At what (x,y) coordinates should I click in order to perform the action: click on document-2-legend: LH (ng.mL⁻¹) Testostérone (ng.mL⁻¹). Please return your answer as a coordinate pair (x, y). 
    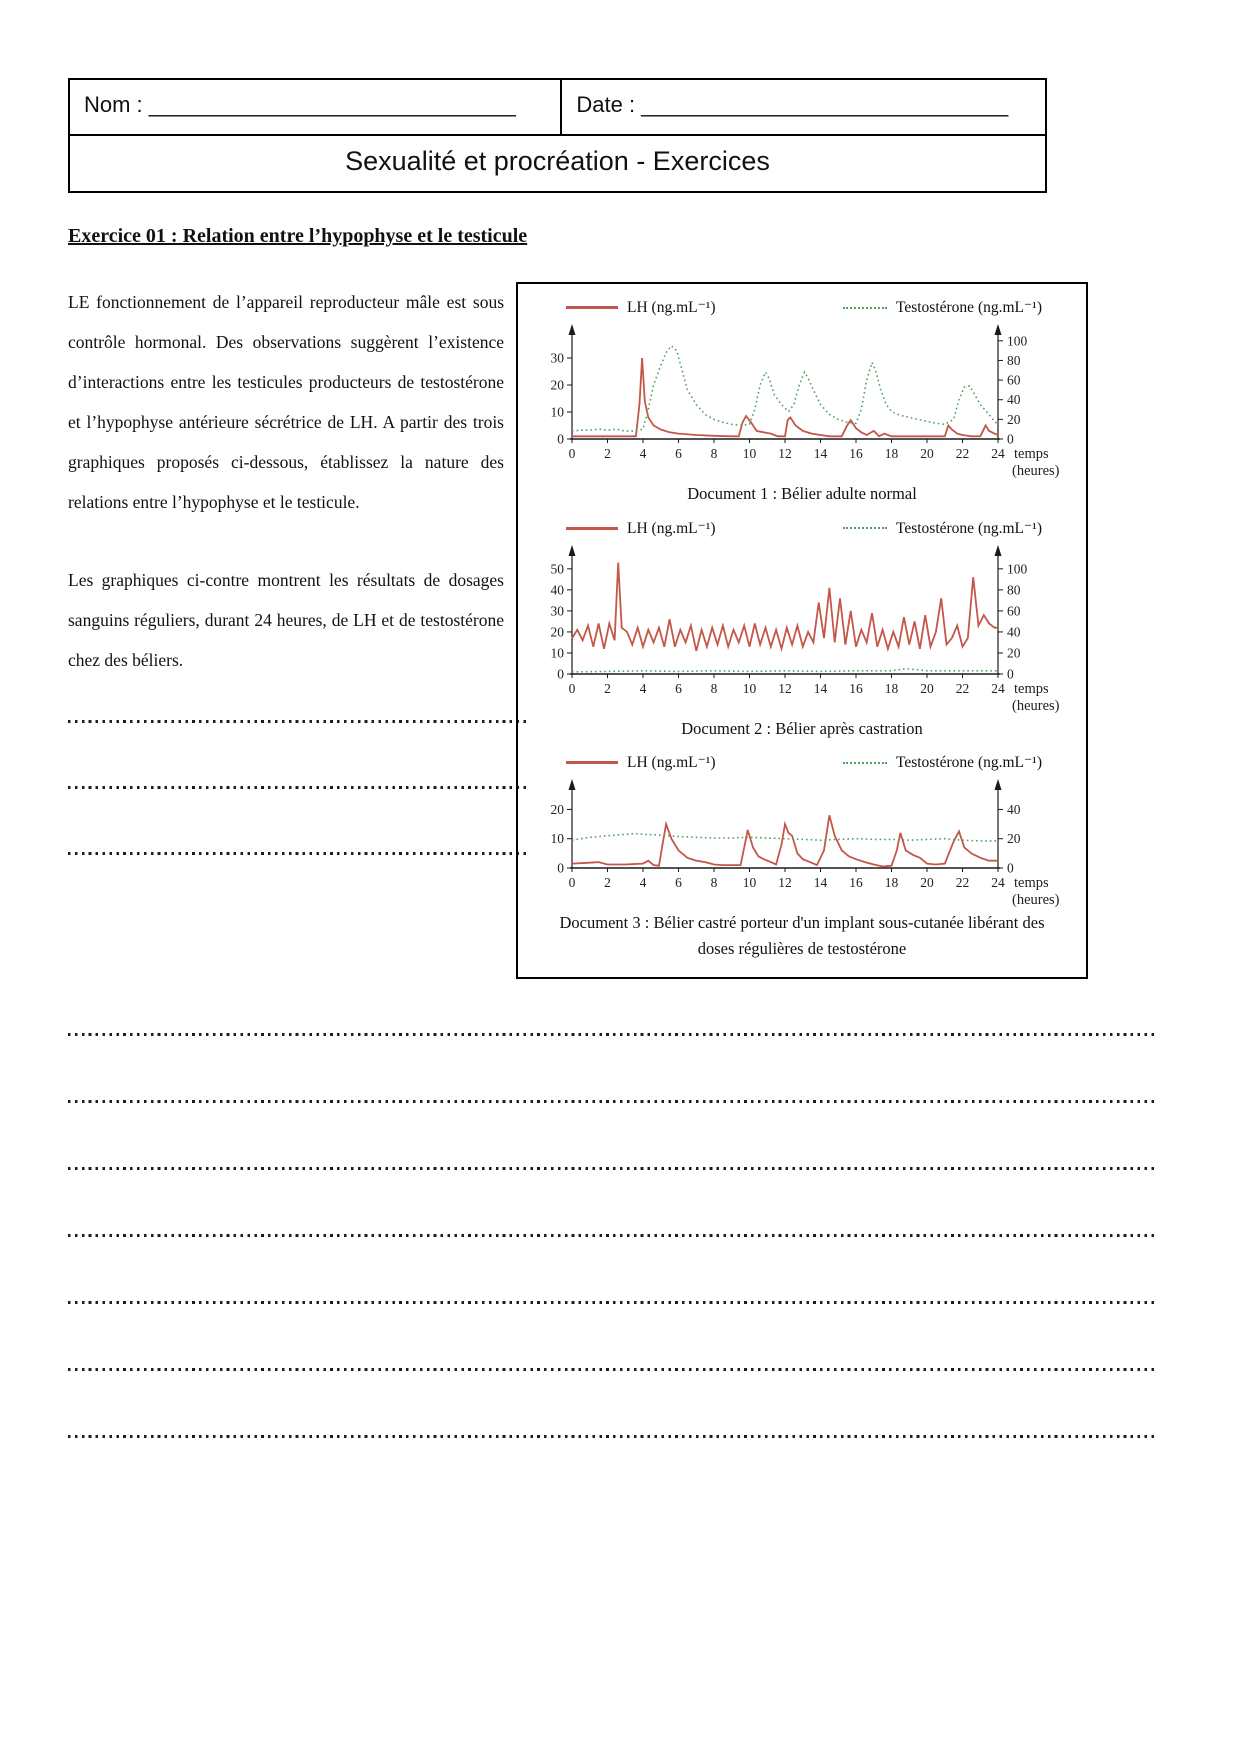
    Looking at the image, I should click on (802, 528).